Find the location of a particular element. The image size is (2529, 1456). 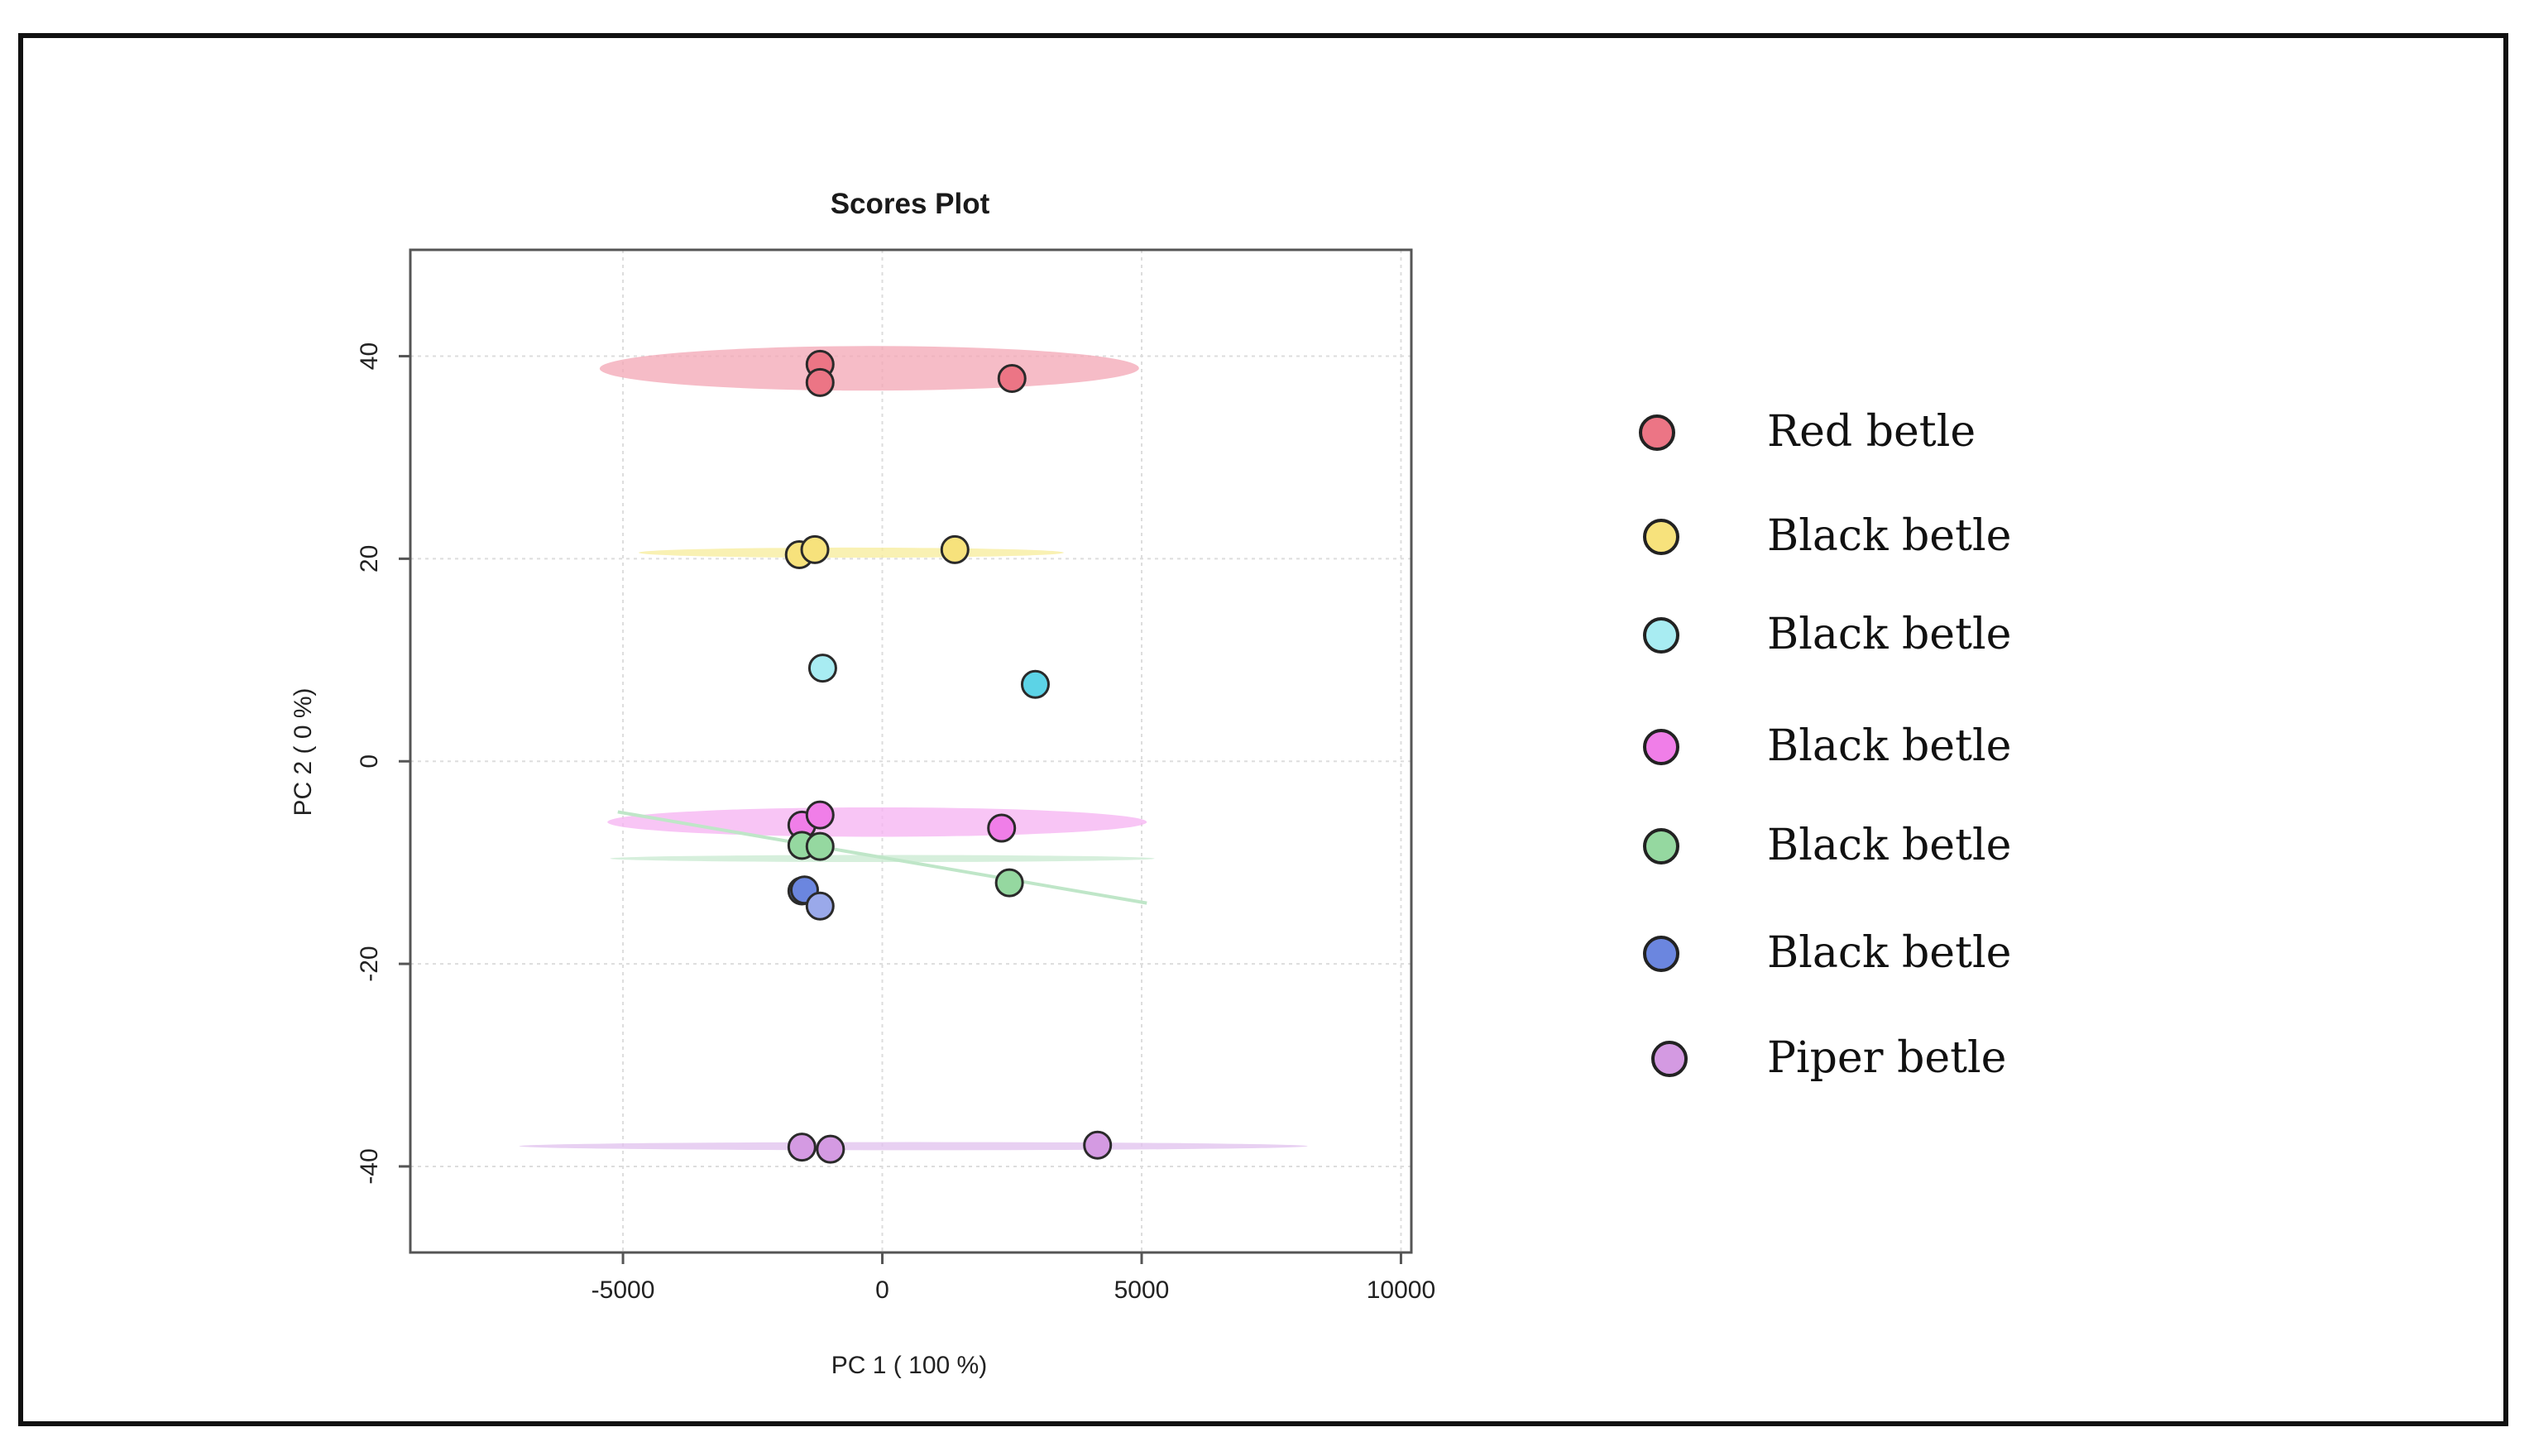

y-tick-label: 20 is located at coordinates (369, 558).